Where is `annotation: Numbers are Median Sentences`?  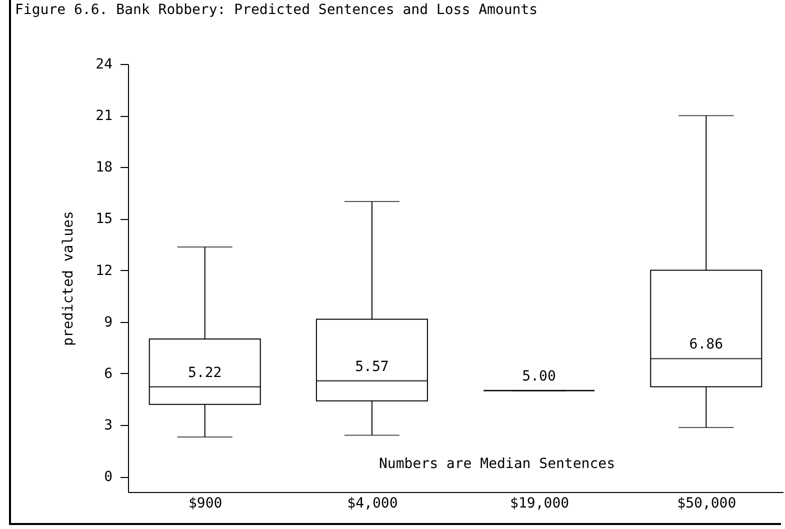 annotation: Numbers are Median Sentences is located at coordinates (497, 464).